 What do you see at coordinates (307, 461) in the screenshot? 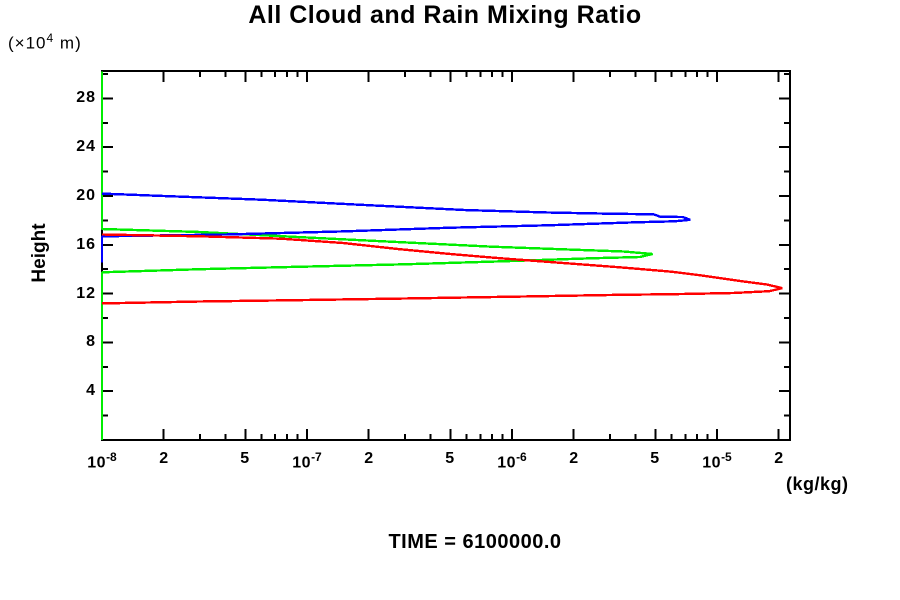
I see `x-tick-label: 10⁻⁷` at bounding box center [307, 461].